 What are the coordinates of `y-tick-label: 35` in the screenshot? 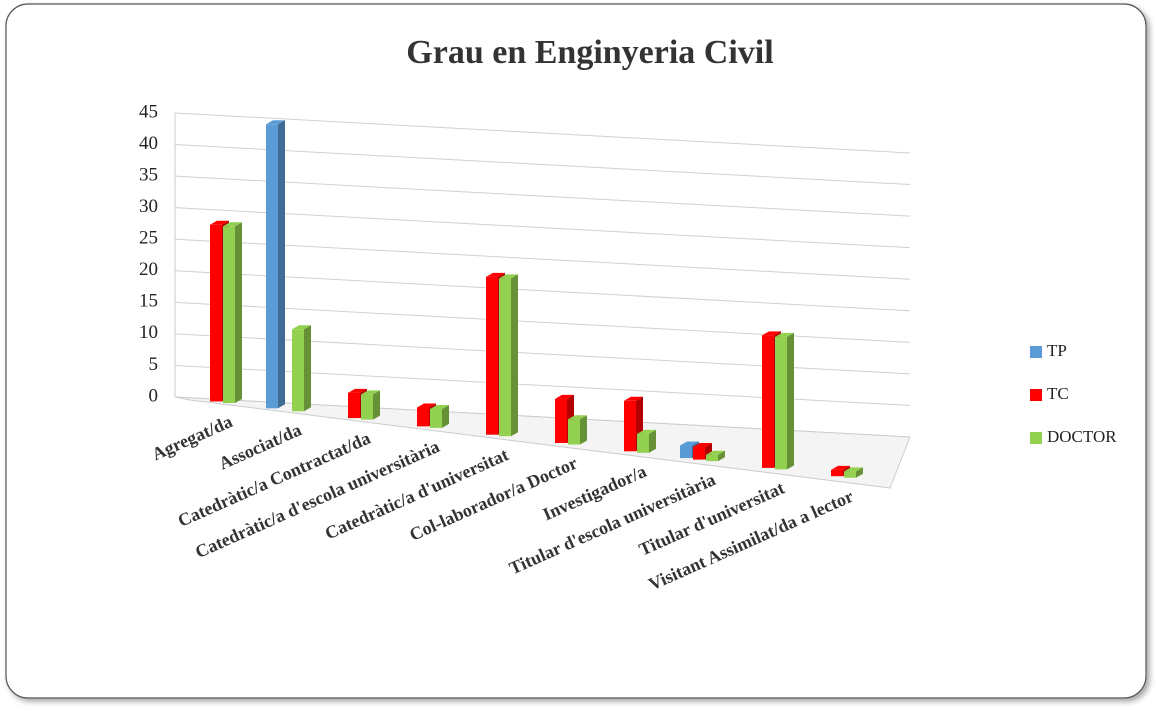 It's located at (148, 174).